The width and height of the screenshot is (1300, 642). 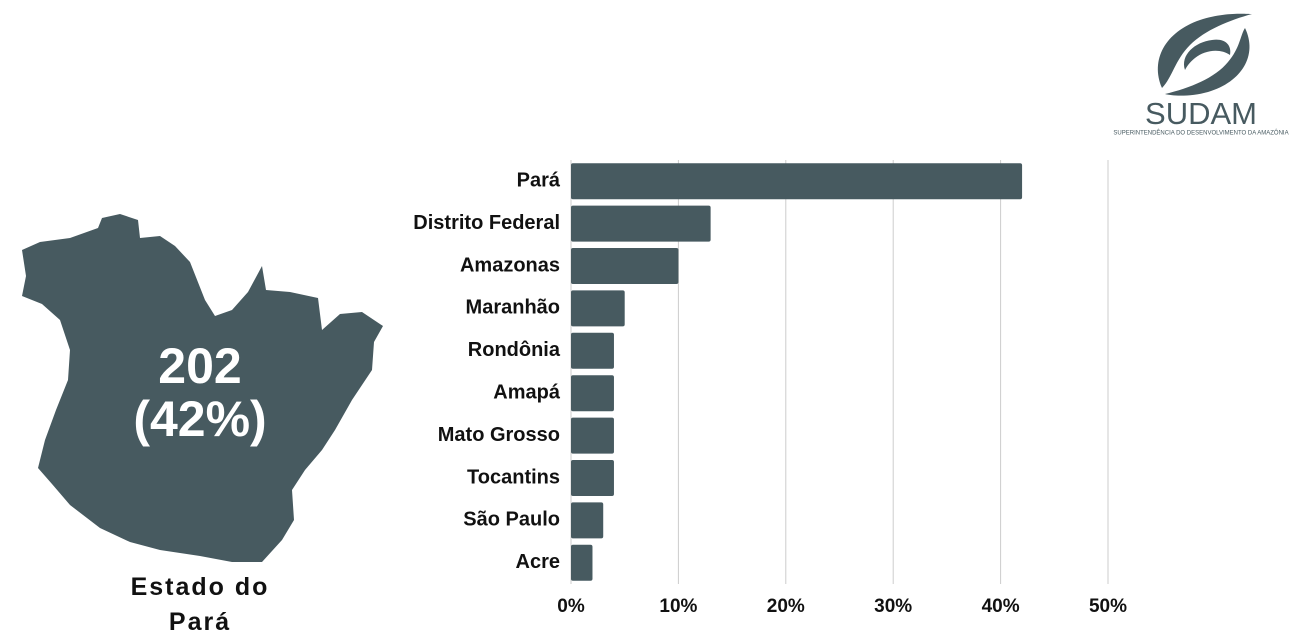 What do you see at coordinates (539, 180) in the screenshot?
I see `y-tick-label: Pará` at bounding box center [539, 180].